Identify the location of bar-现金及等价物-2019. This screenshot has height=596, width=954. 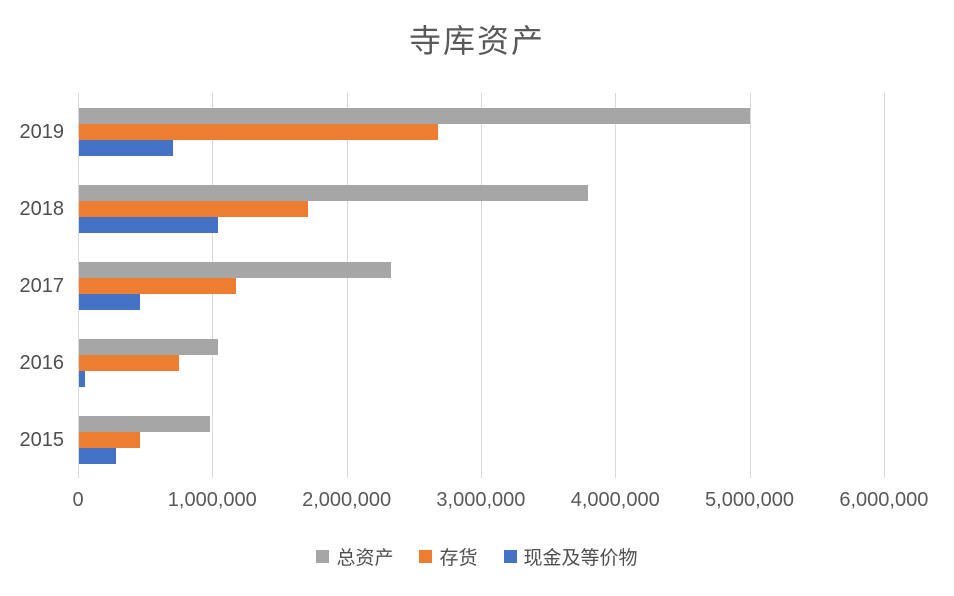
(126, 147).